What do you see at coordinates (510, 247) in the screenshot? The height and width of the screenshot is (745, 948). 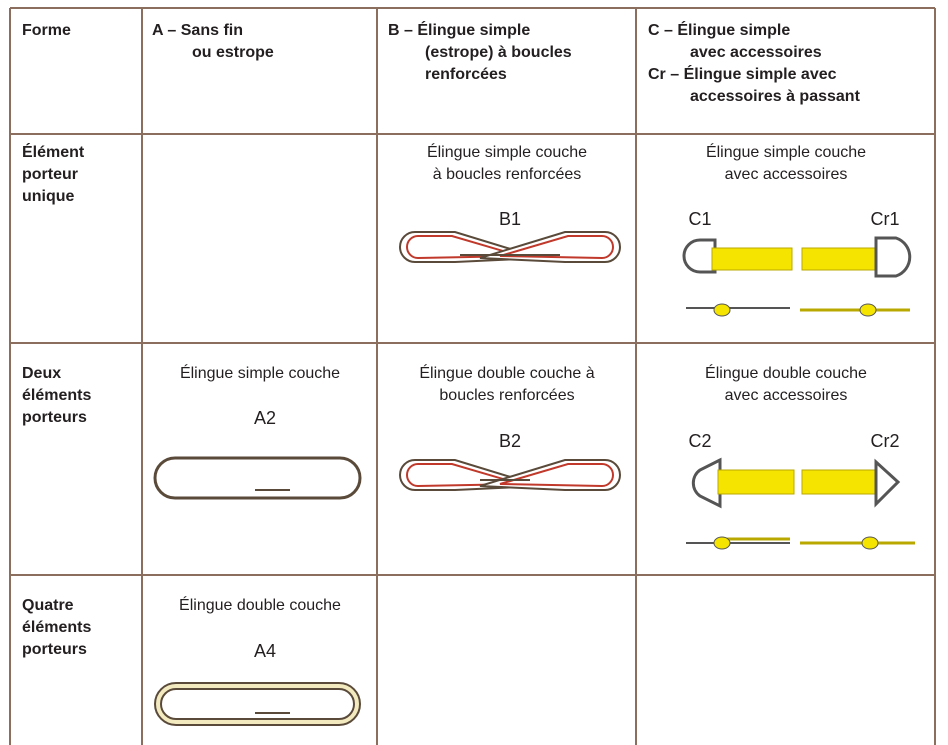 I see `sling-b1` at bounding box center [510, 247].